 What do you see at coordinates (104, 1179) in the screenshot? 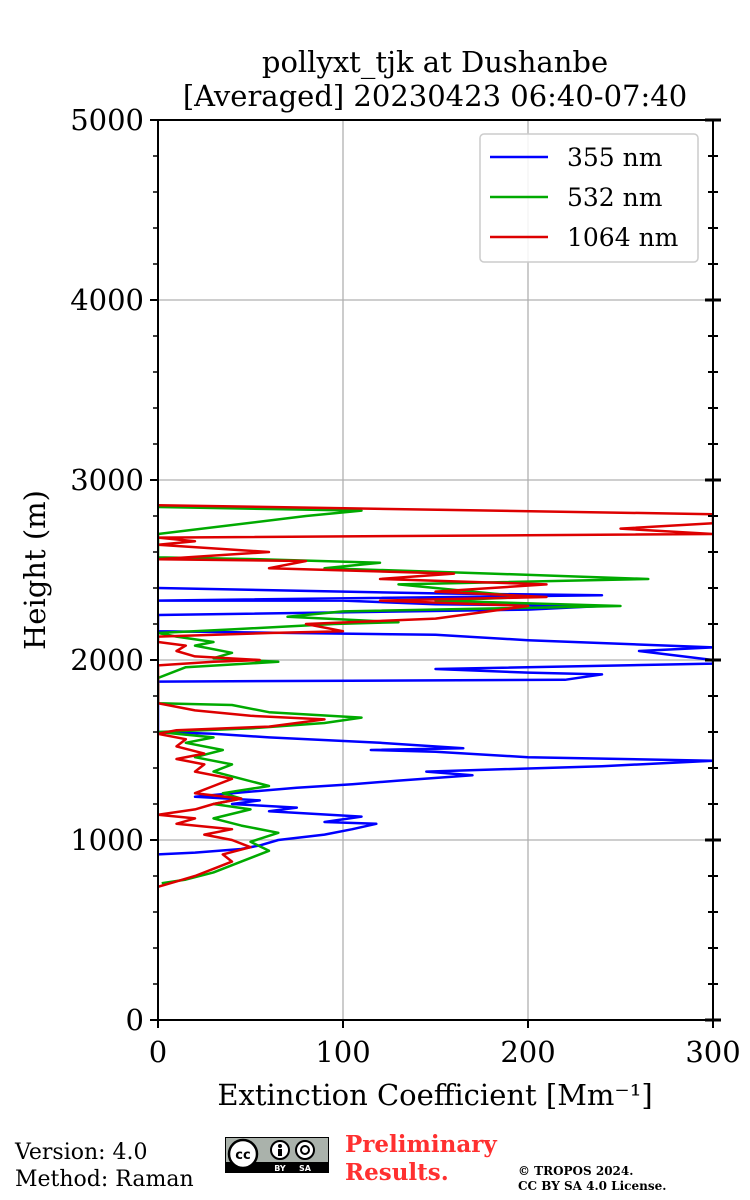
I see `method-label: Method: Raman` at bounding box center [104, 1179].